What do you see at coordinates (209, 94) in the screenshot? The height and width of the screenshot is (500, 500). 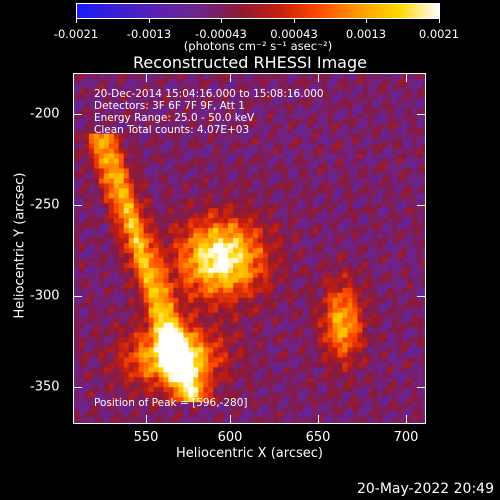 I see `time-range-annotation: 20-Dec-2014 15:04:16.000 to 15:08:16.000` at bounding box center [209, 94].